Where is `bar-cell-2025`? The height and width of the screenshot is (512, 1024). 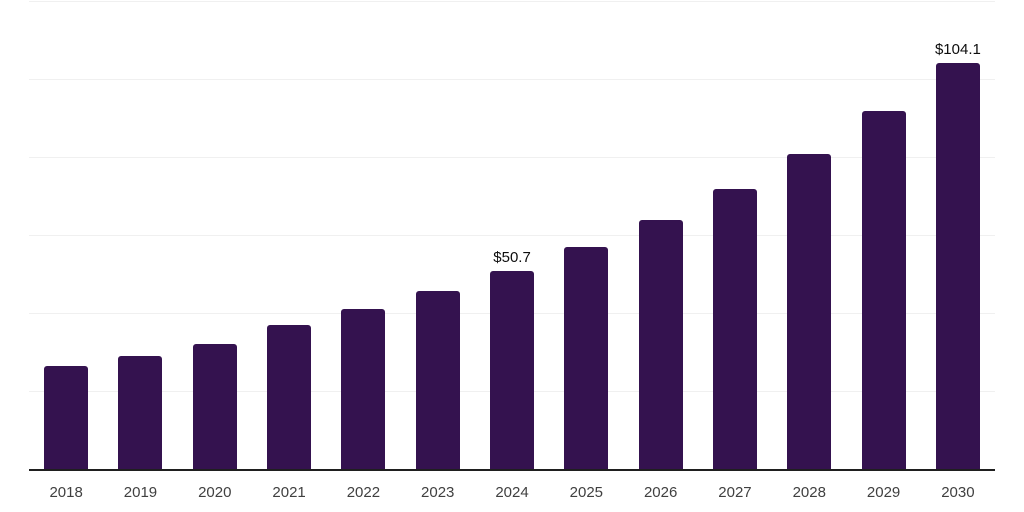
bar-cell-2025 is located at coordinates (586, 234).